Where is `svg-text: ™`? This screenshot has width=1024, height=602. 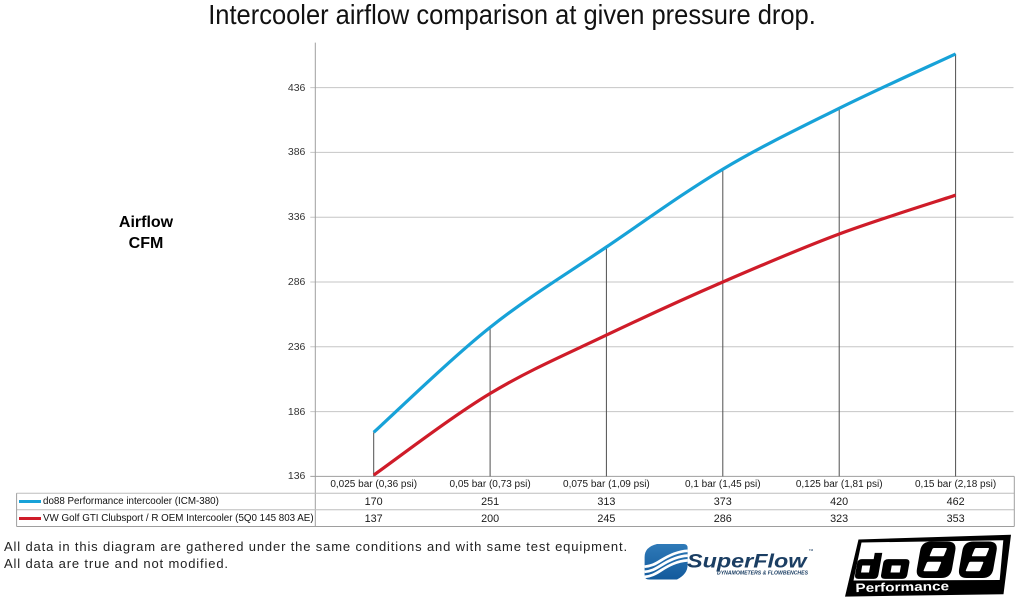 svg-text: ™ is located at coordinates (811, 552).